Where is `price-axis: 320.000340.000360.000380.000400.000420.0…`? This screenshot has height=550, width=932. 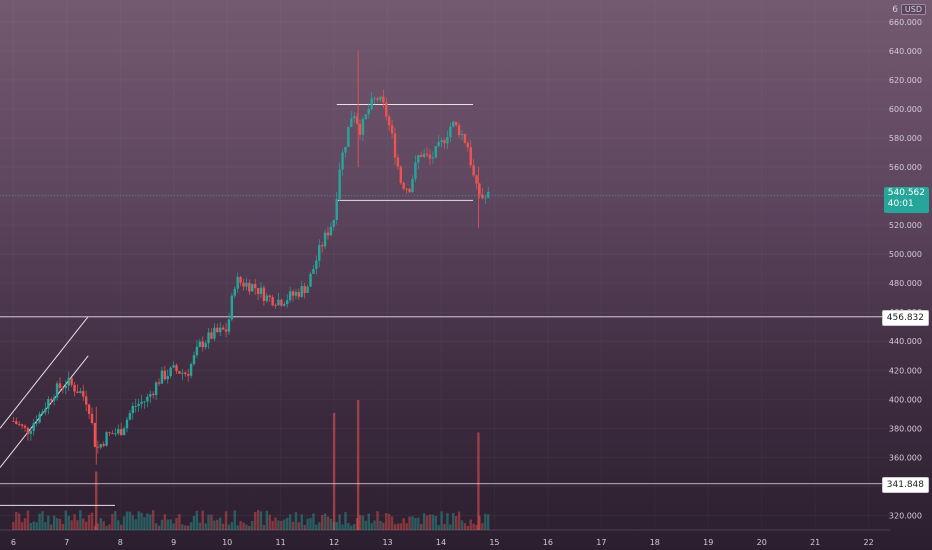 price-axis: 320.000340.000360.000380.000400.000420.0… is located at coordinates (905, 269).